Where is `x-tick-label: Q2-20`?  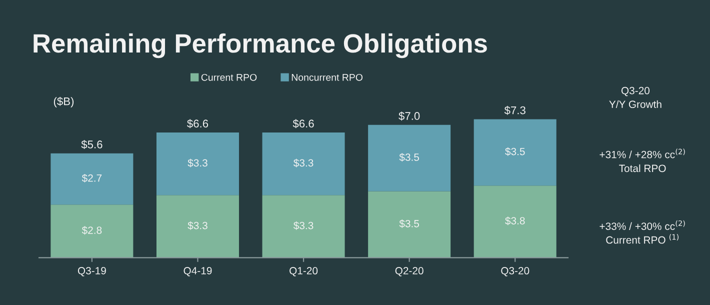
x-tick-label: Q2-20 is located at coordinates (409, 271).